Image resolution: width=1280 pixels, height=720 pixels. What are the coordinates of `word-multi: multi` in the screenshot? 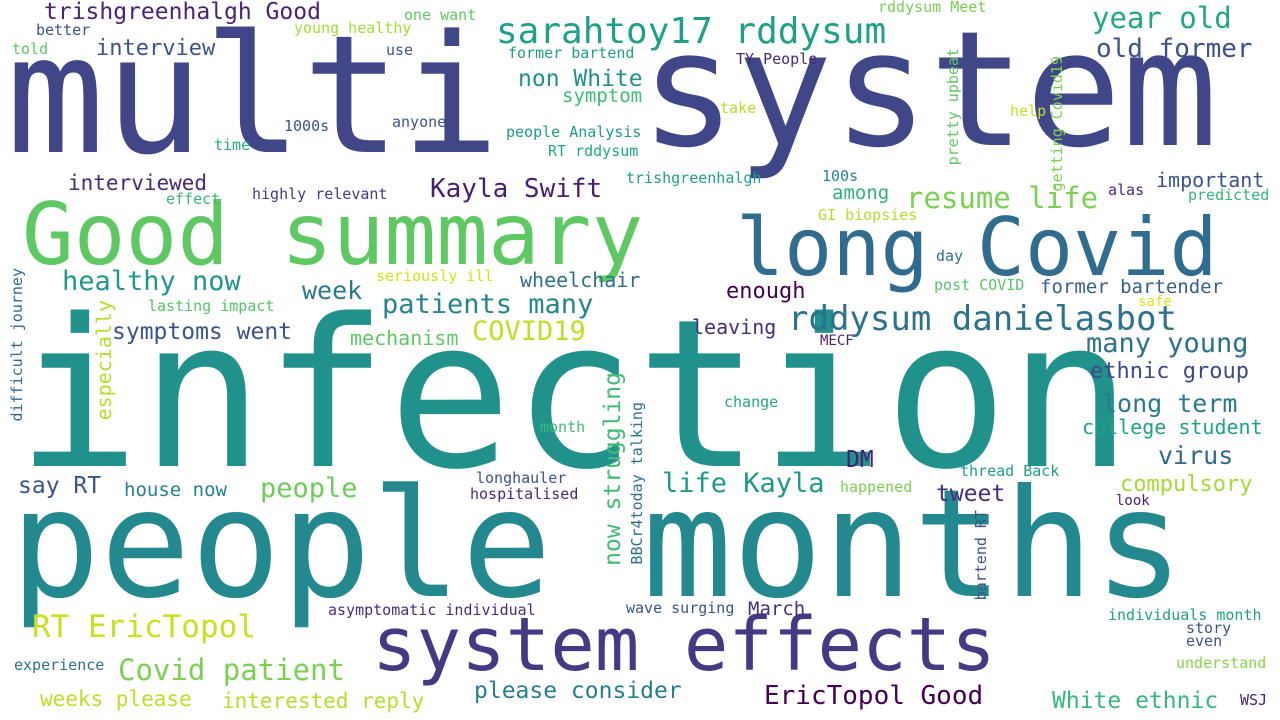 It's located at (253, 95).